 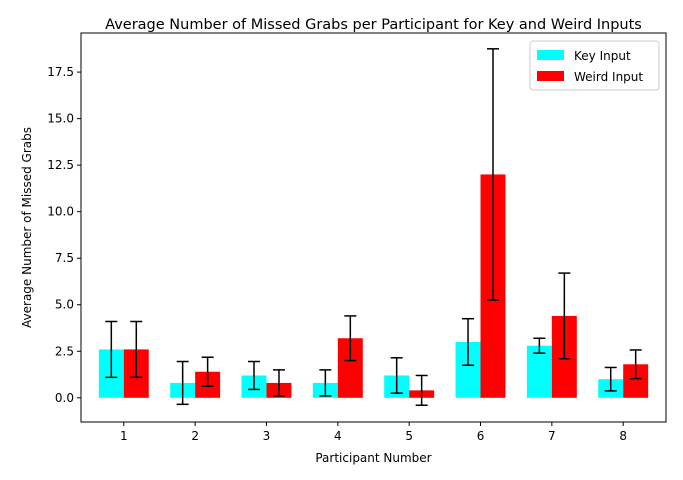 What do you see at coordinates (373, 432) in the screenshot?
I see `x-axis: 1 2 3 4 5 6 7 8` at bounding box center [373, 432].